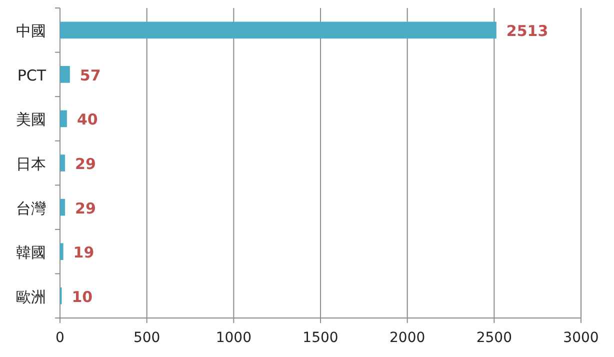 The width and height of the screenshot is (614, 357). Describe the element at coordinates (527, 31) in the screenshot. I see `data-label: 2513` at that location.